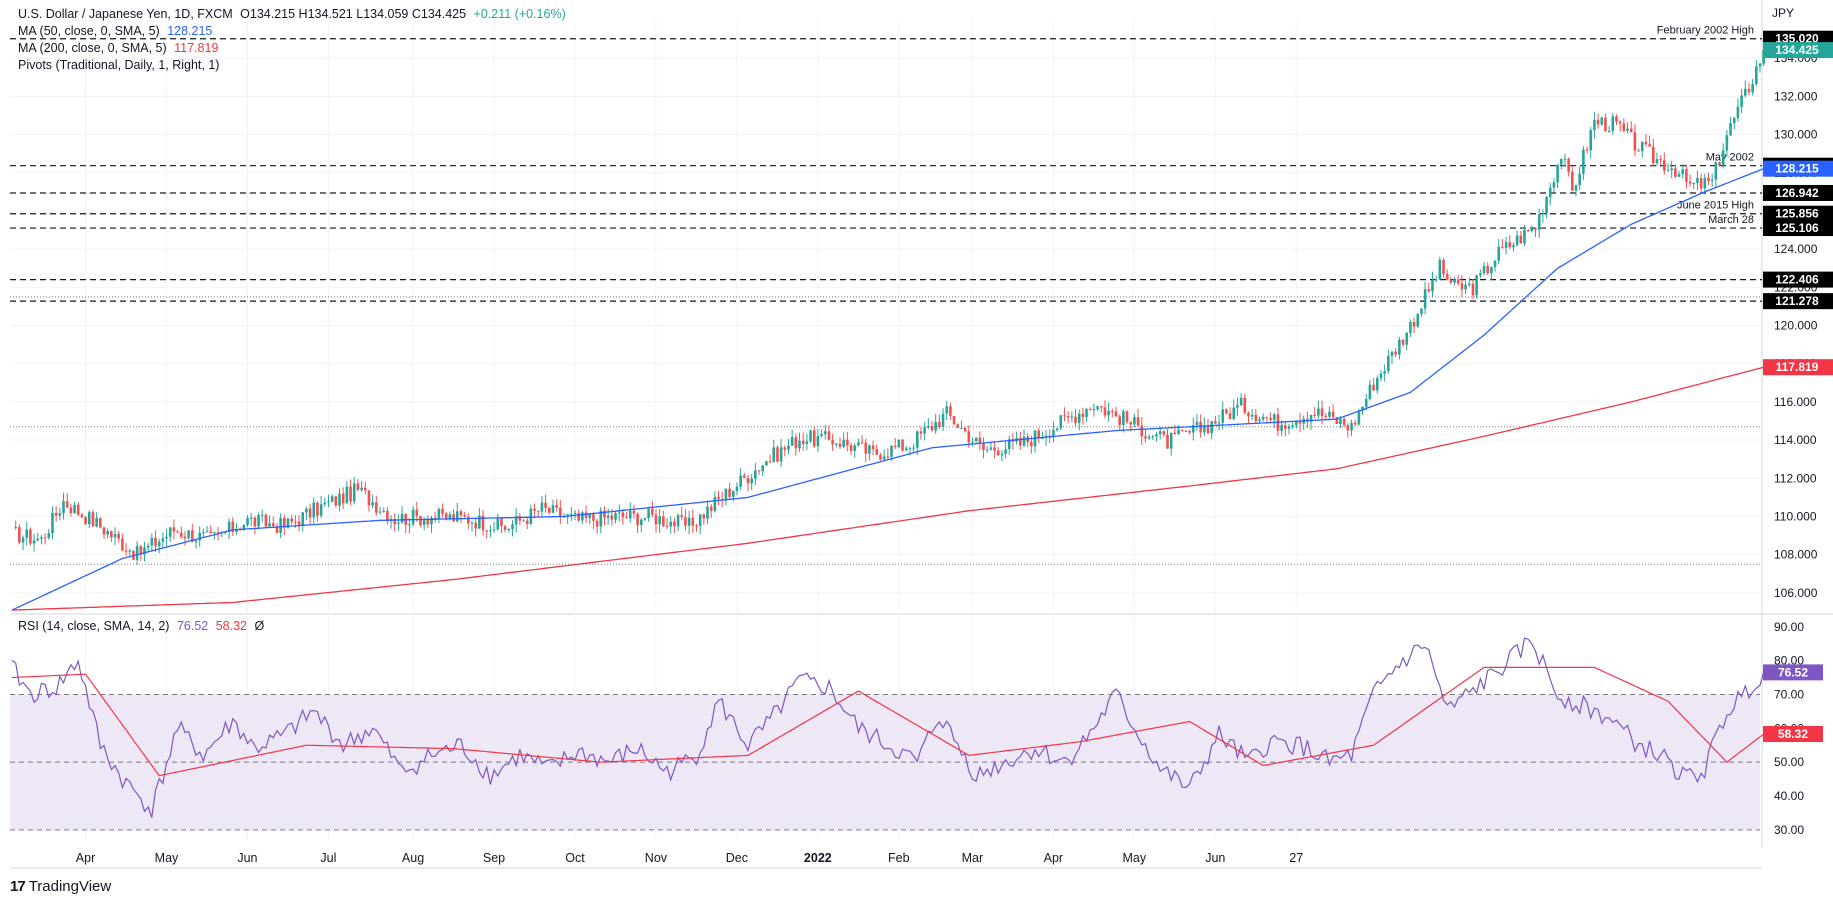  What do you see at coordinates (231, 626) in the screenshot?
I see `rsi-ma-value: 58.32` at bounding box center [231, 626].